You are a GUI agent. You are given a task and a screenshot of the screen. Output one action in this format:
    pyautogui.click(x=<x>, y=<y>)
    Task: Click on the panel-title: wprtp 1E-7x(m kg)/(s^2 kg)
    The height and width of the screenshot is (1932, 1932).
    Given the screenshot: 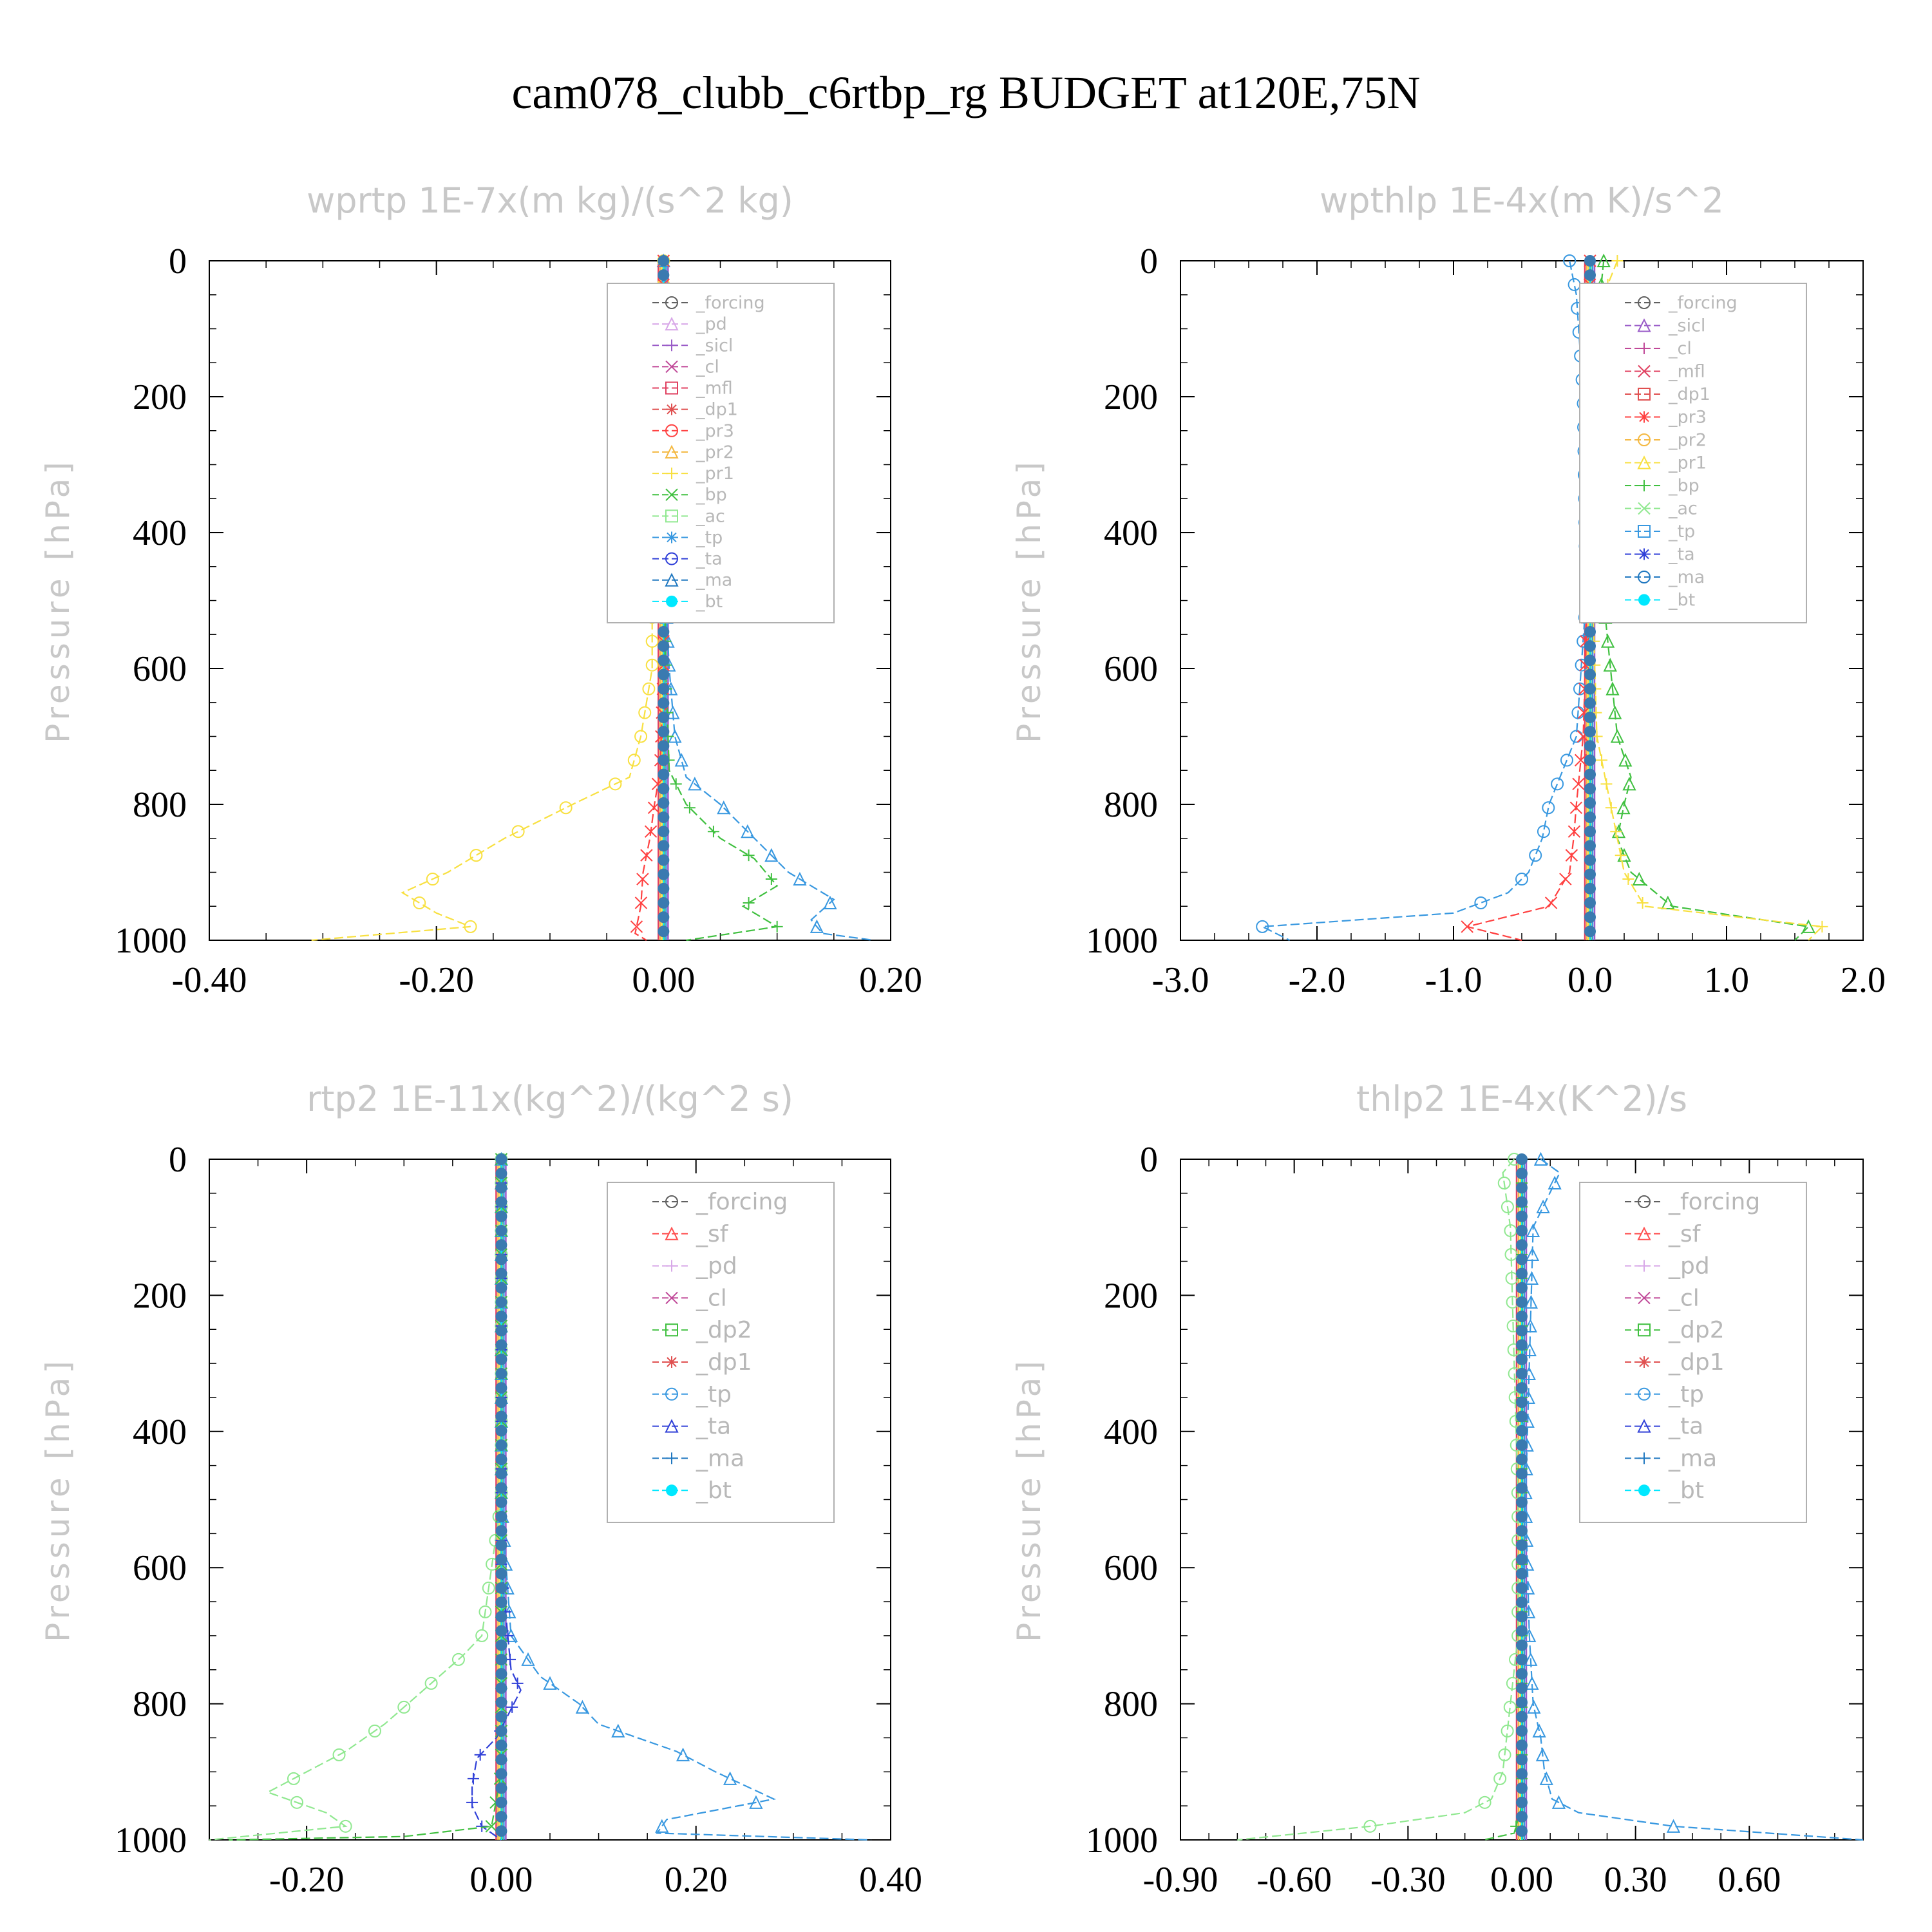 What is the action you would take?
    pyautogui.click(x=550, y=200)
    